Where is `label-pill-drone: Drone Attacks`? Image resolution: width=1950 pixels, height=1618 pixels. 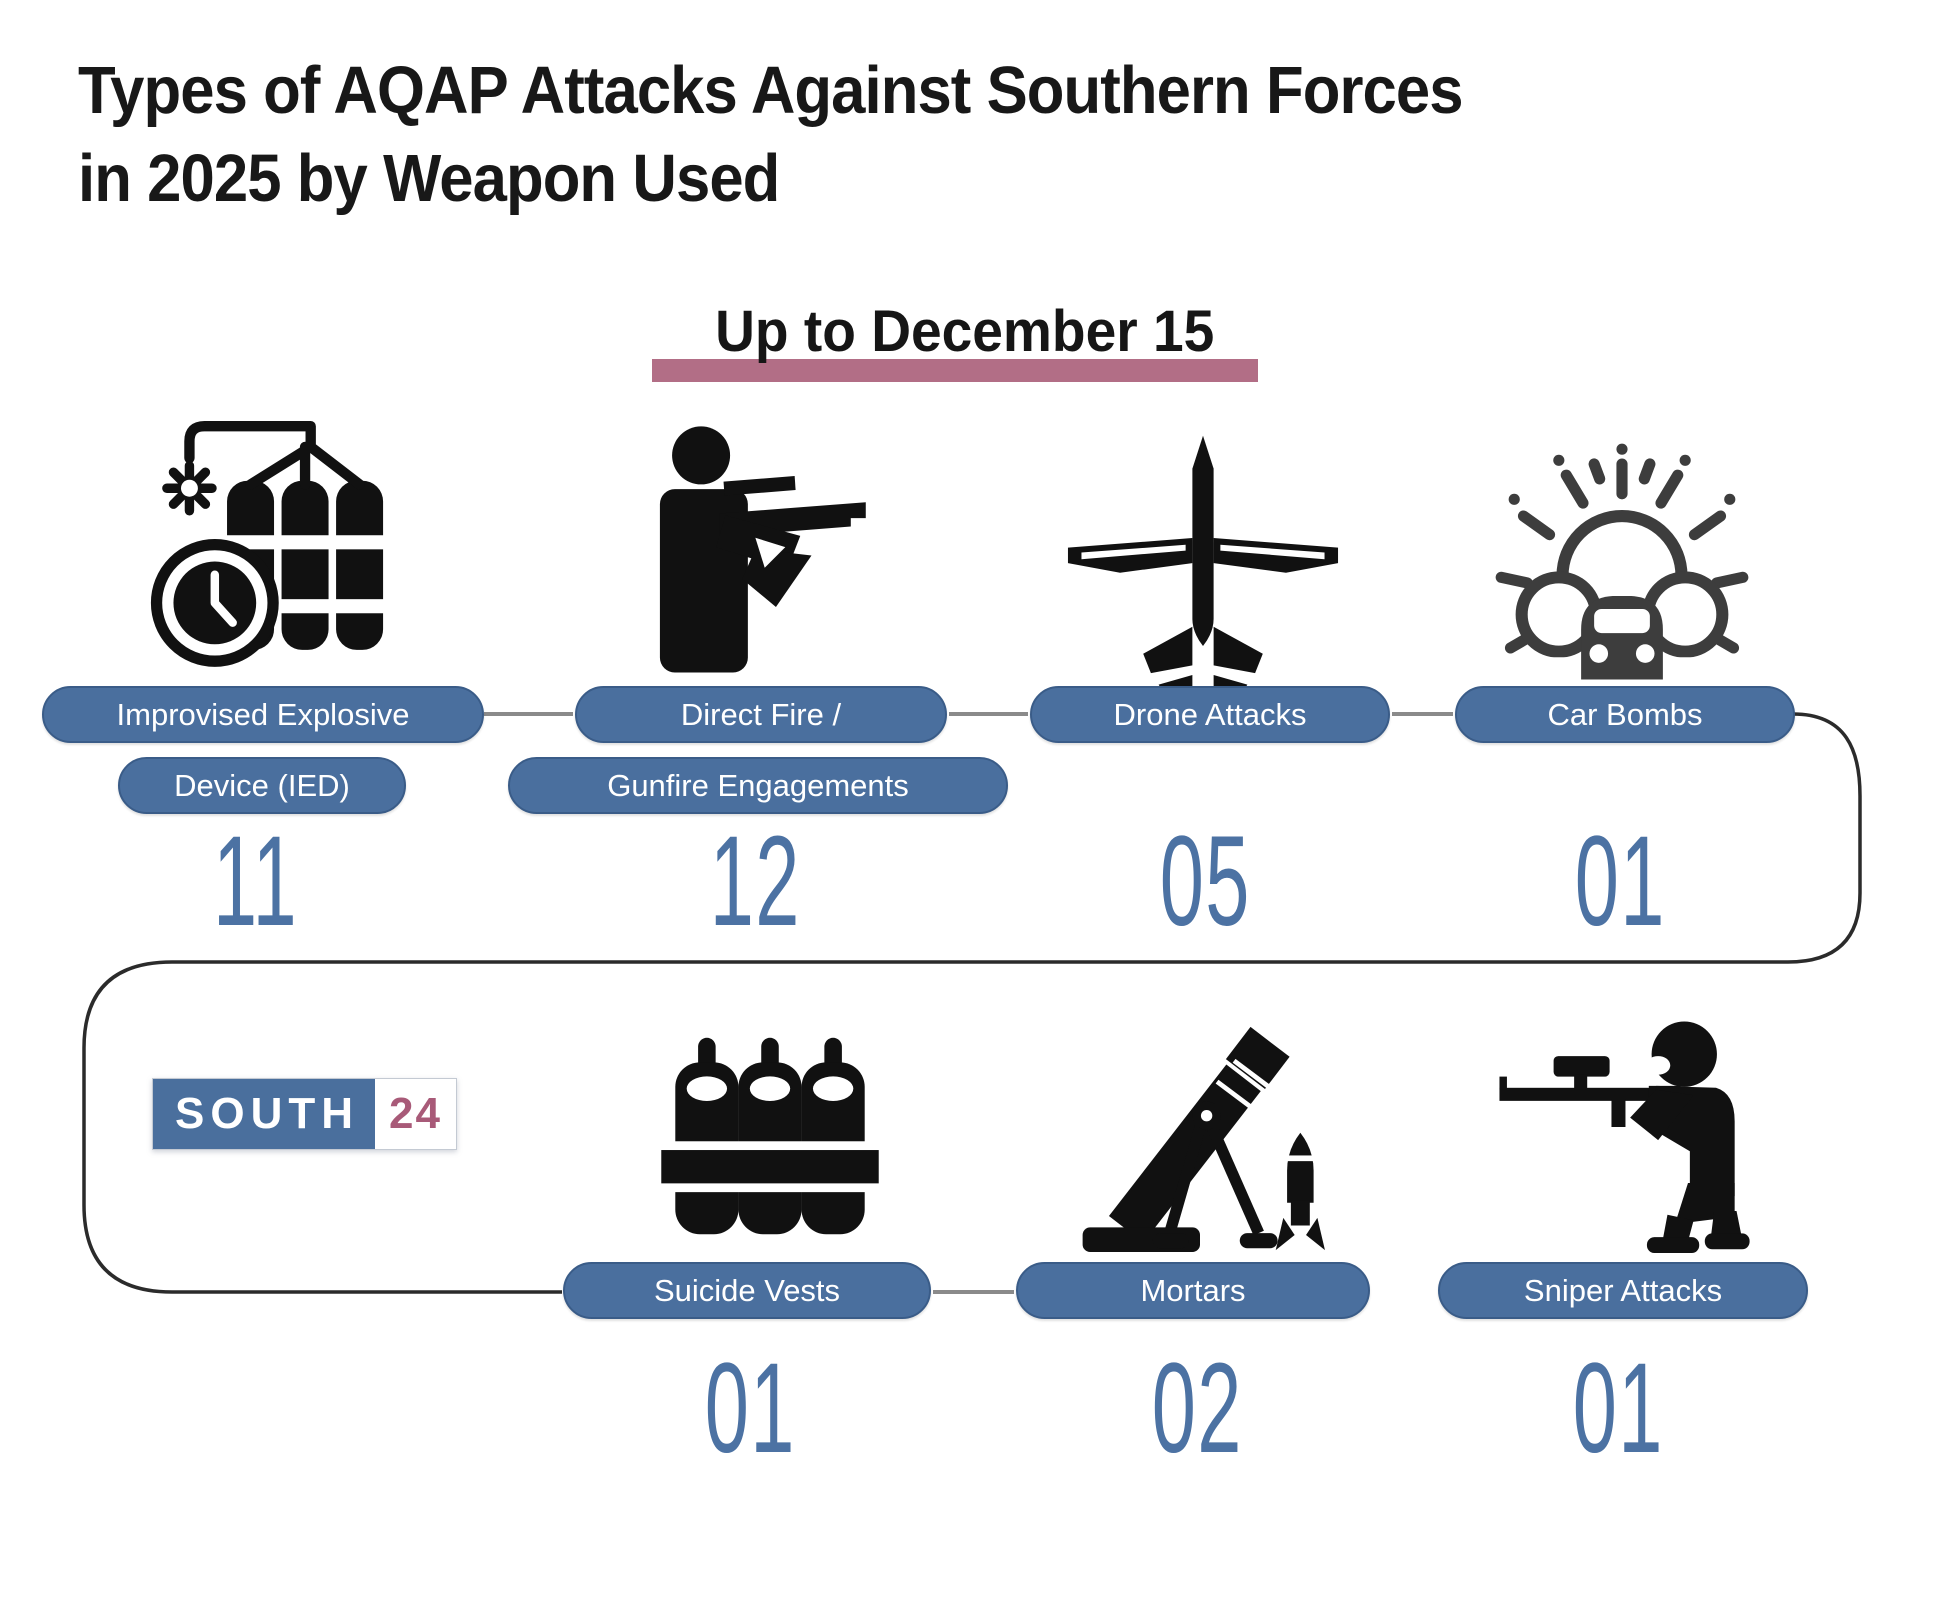 label-pill-drone: Drone Attacks is located at coordinates (1210, 714).